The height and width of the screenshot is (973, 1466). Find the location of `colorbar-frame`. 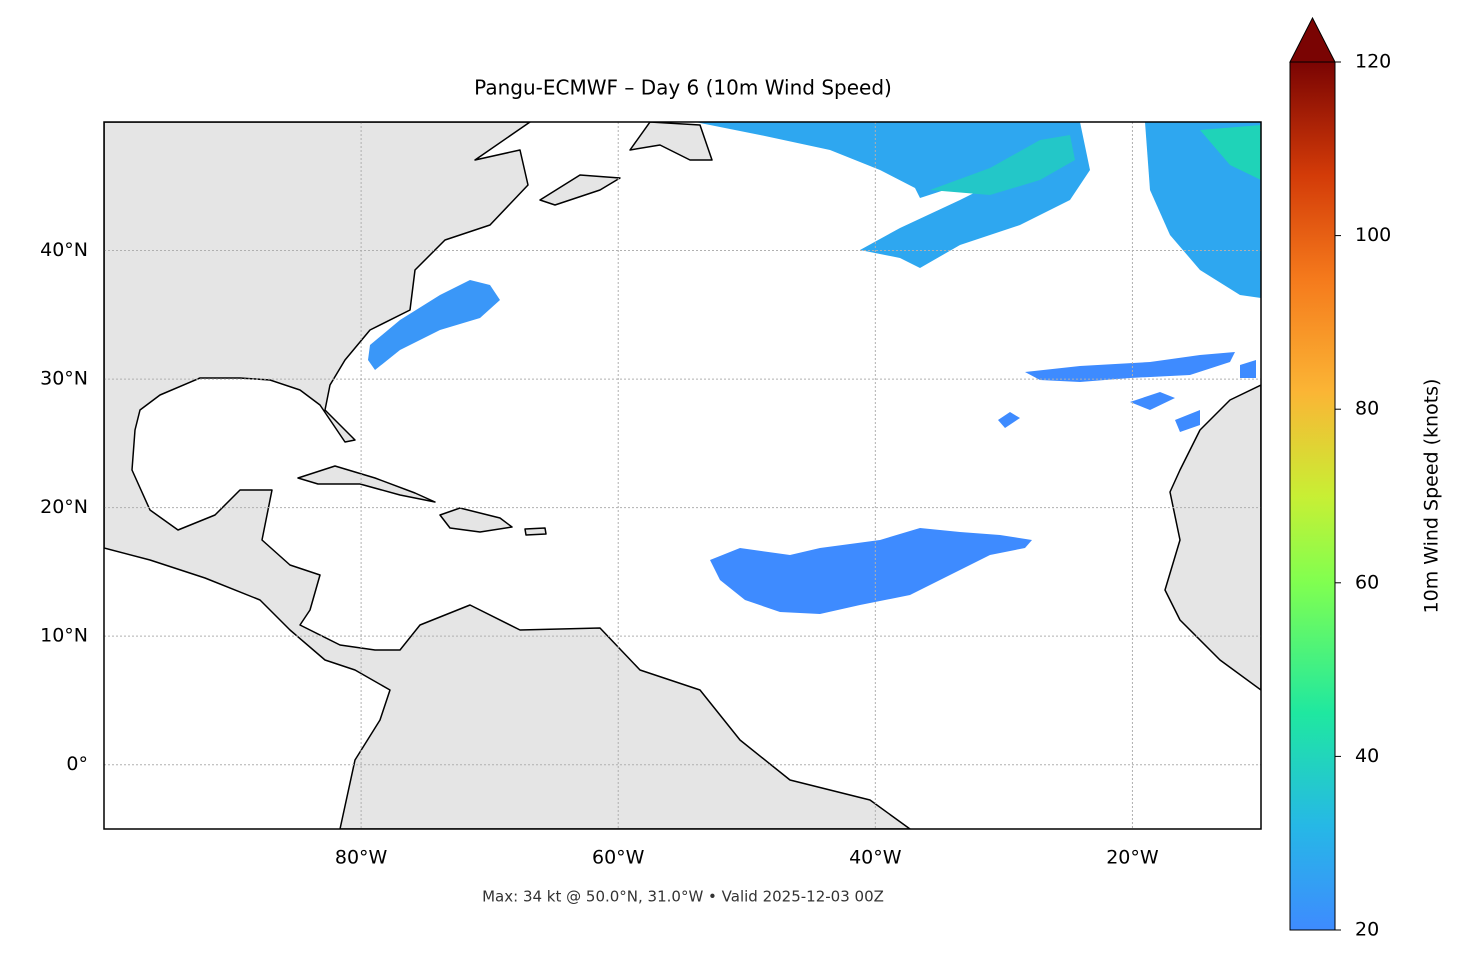

colorbar-frame is located at coordinates (1312, 496).